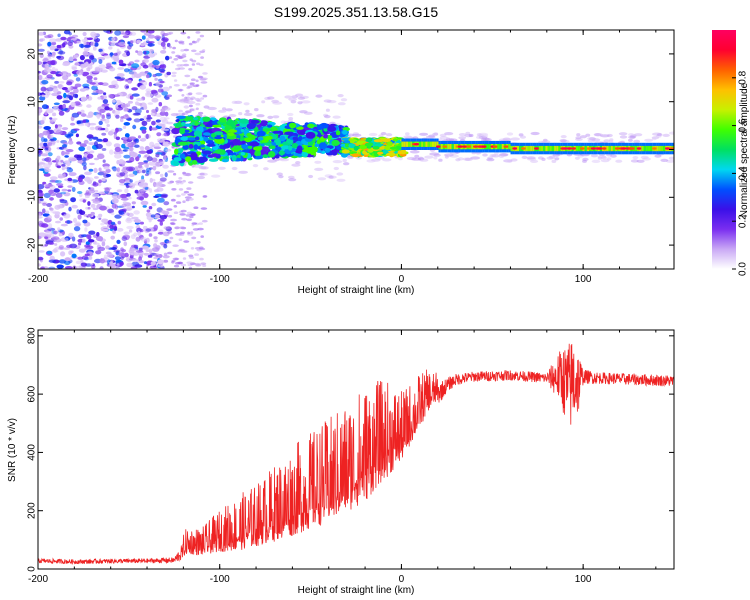 This screenshot has width=750, height=600. What do you see at coordinates (32, 393) in the screenshot?
I see `y-tick-label: 600` at bounding box center [32, 393].